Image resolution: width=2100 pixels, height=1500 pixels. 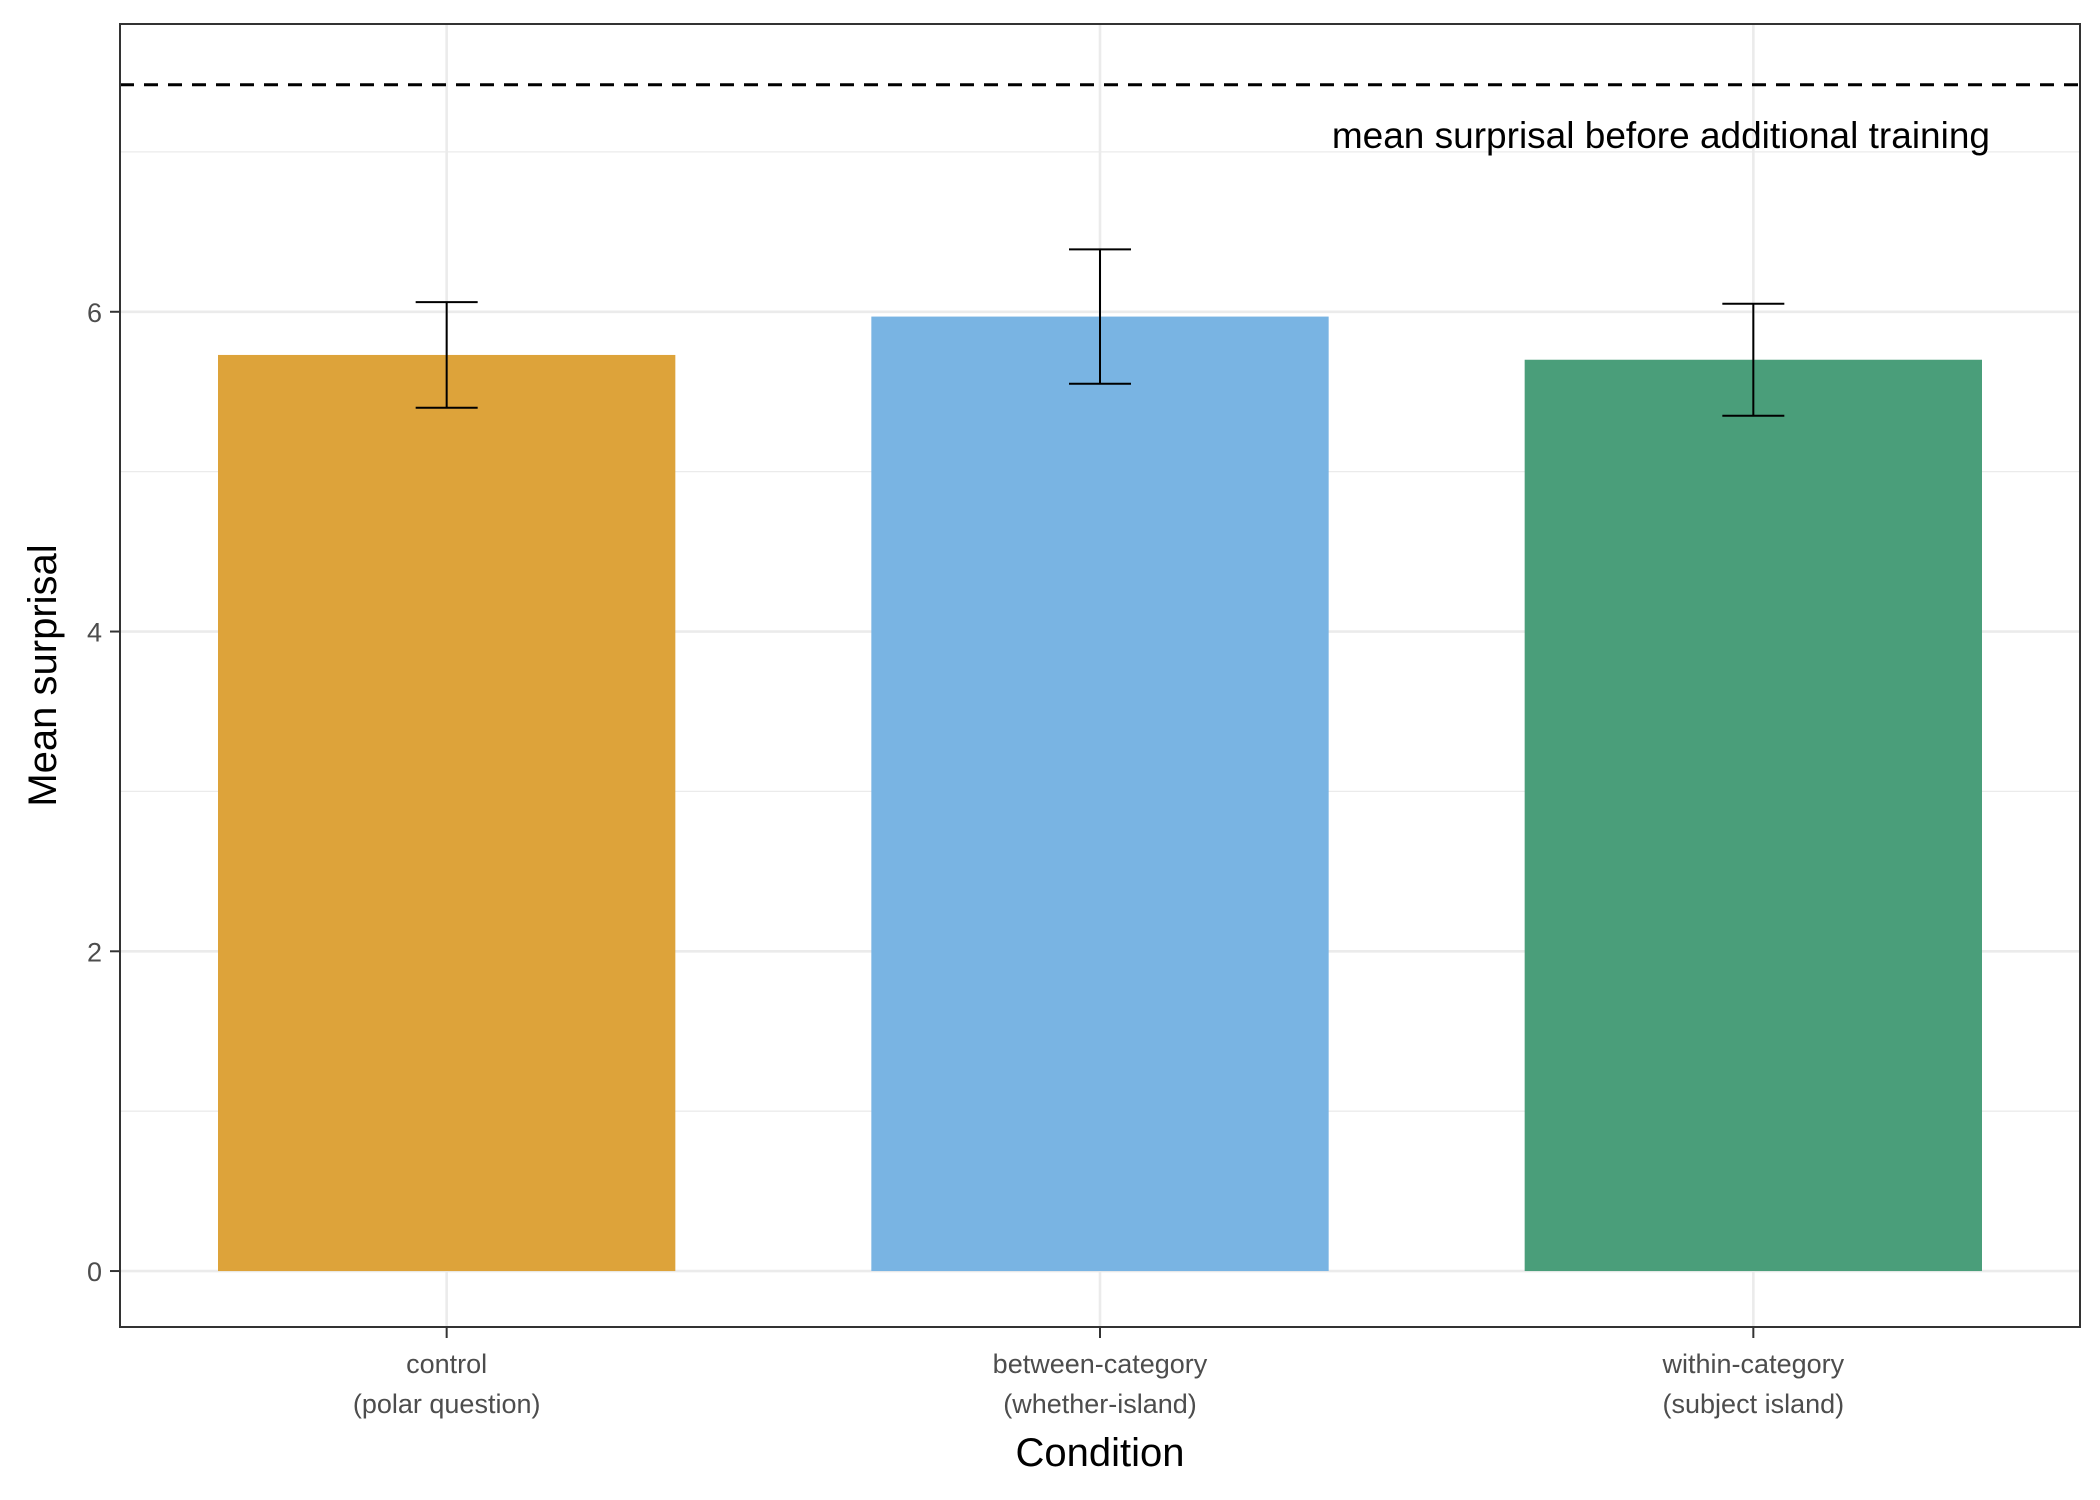 I want to click on x-tick-label: (subject island), so click(x=1754, y=1404).